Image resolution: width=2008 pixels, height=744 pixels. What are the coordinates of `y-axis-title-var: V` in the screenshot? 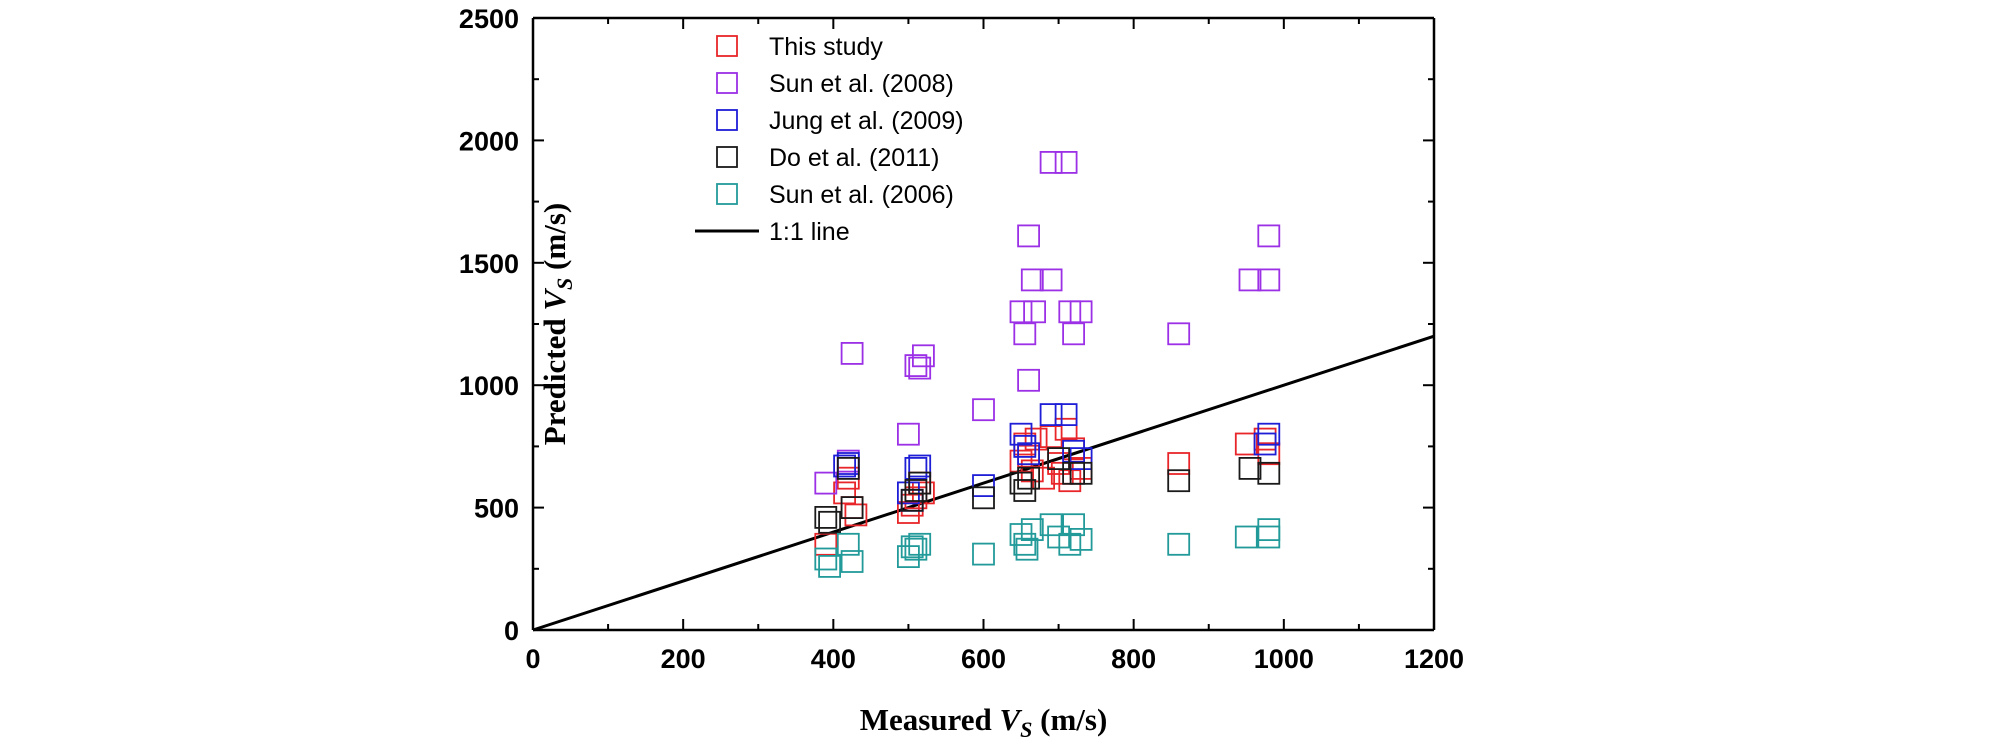 It's located at (554, 299).